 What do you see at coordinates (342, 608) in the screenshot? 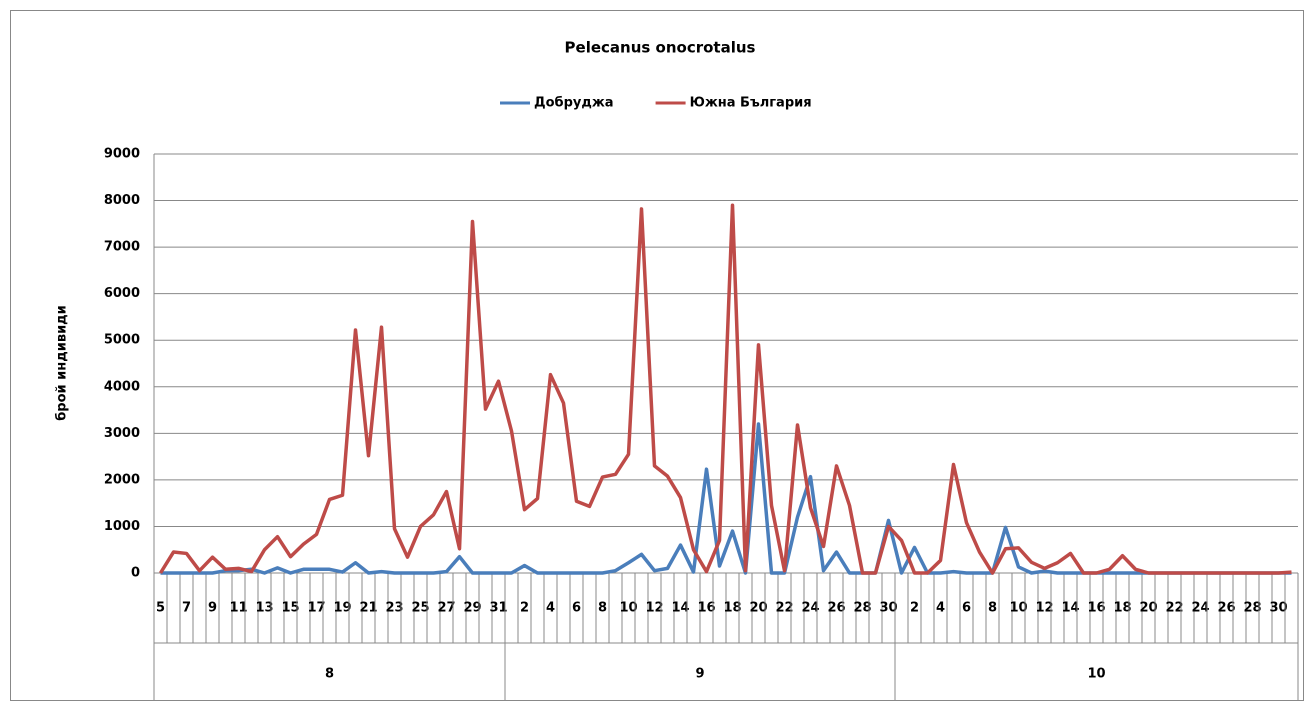
I see `x-tick-label: 19` at bounding box center [342, 608].